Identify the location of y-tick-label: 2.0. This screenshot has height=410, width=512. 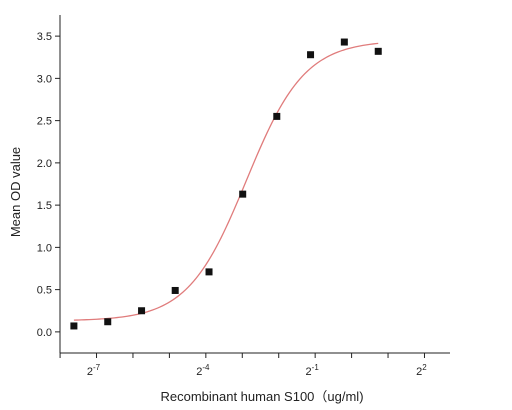
(44, 164).